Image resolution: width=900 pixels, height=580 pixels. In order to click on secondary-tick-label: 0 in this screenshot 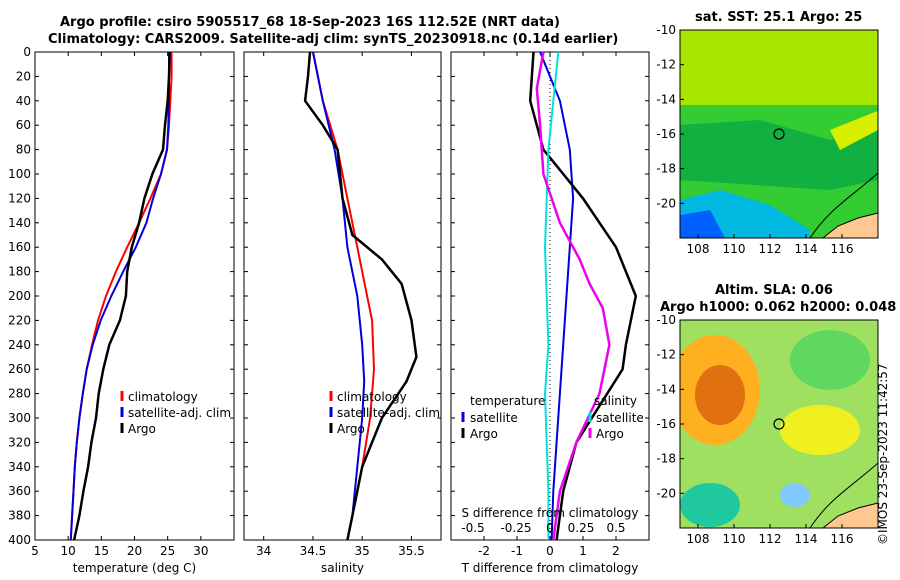, I will do `click(550, 528)`.